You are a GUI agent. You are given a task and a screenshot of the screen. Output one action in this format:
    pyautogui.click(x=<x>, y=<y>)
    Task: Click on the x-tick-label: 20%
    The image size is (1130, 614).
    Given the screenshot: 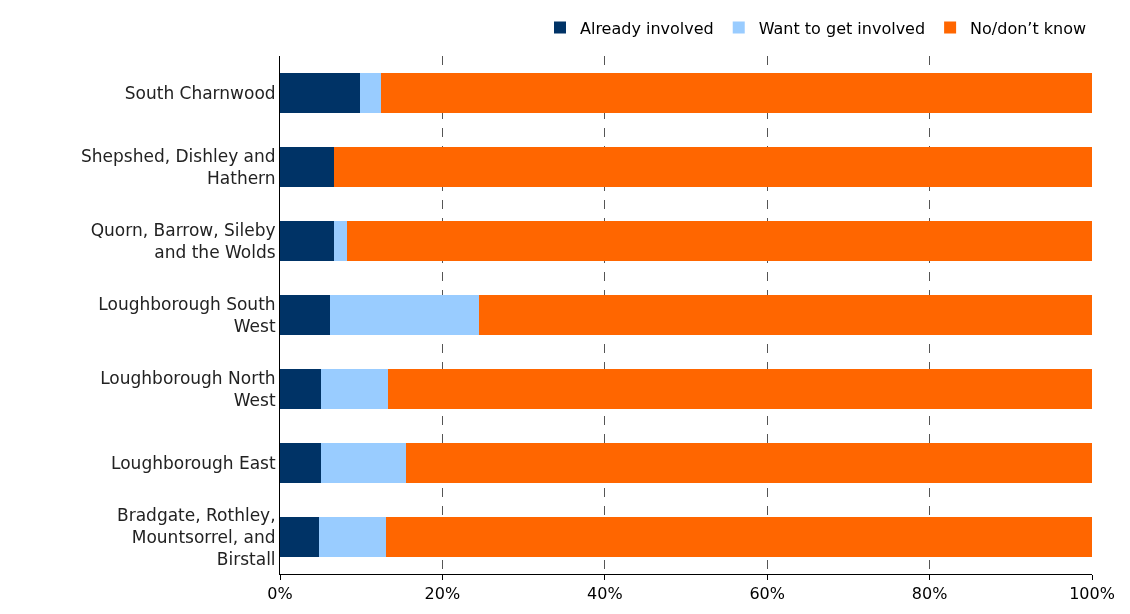 What is the action you would take?
    pyautogui.click(x=442, y=594)
    